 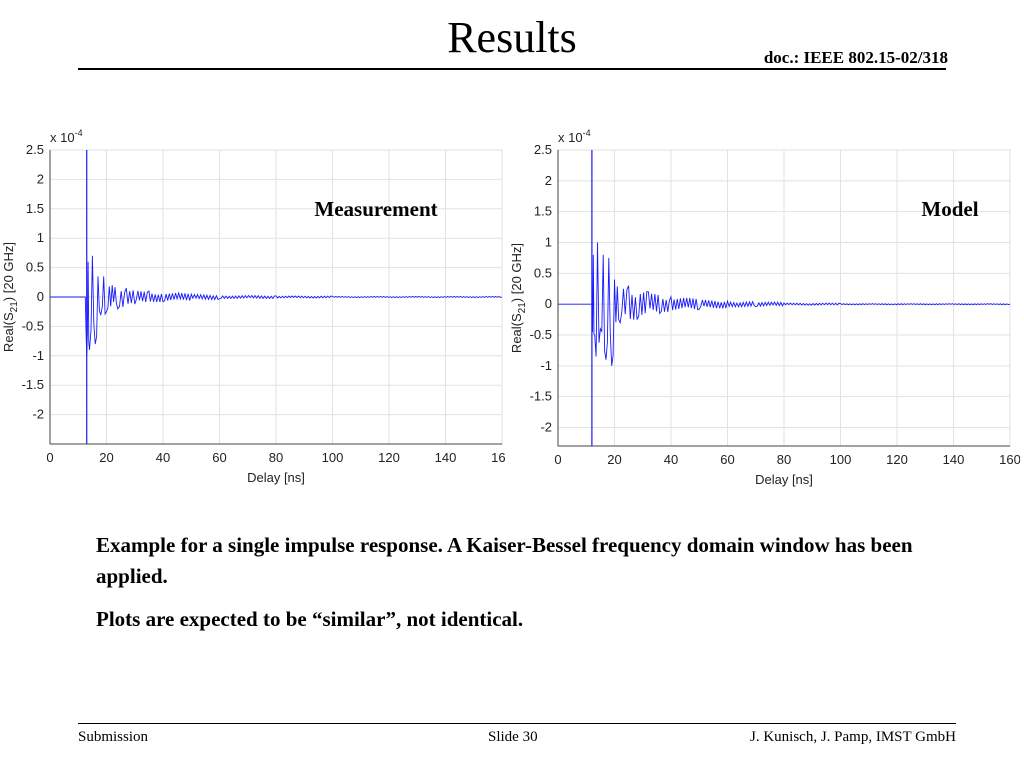 What do you see at coordinates (855, 57) in the screenshot?
I see `document-id: doc.: IEEE 802.15-02/318` at bounding box center [855, 57].